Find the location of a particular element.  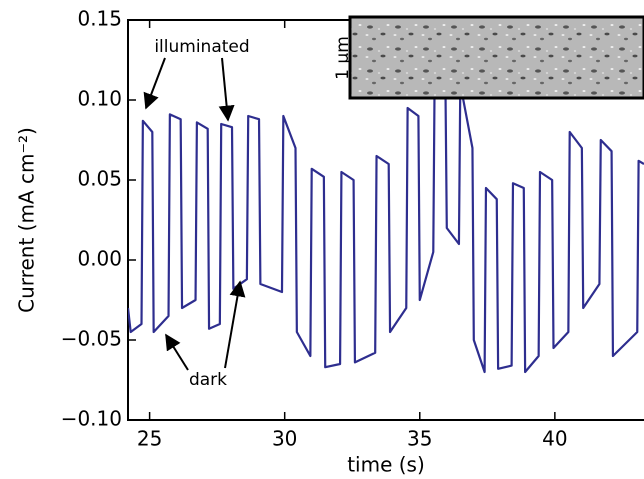

x-tick-label: 35 is located at coordinates (419, 439).